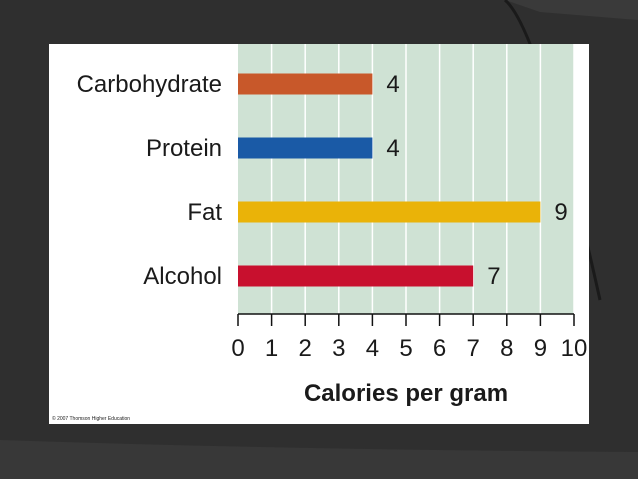 This screenshot has height=479, width=638. Describe the element at coordinates (150, 180) in the screenshot. I see `category-labels: Carbohydrate Protein Fat Alcohol` at that location.